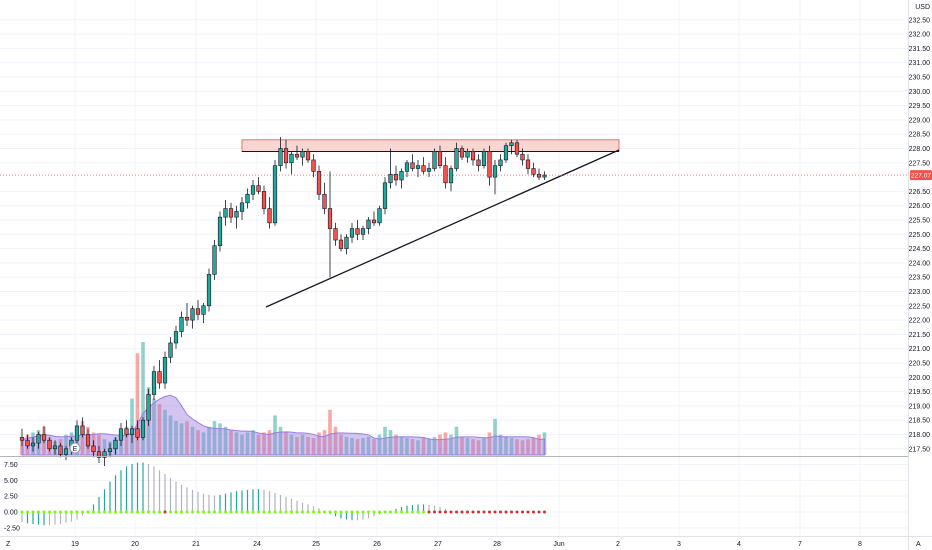 The width and height of the screenshot is (932, 550). What do you see at coordinates (196, 544) in the screenshot?
I see `time-tick-label: 21` at bounding box center [196, 544].